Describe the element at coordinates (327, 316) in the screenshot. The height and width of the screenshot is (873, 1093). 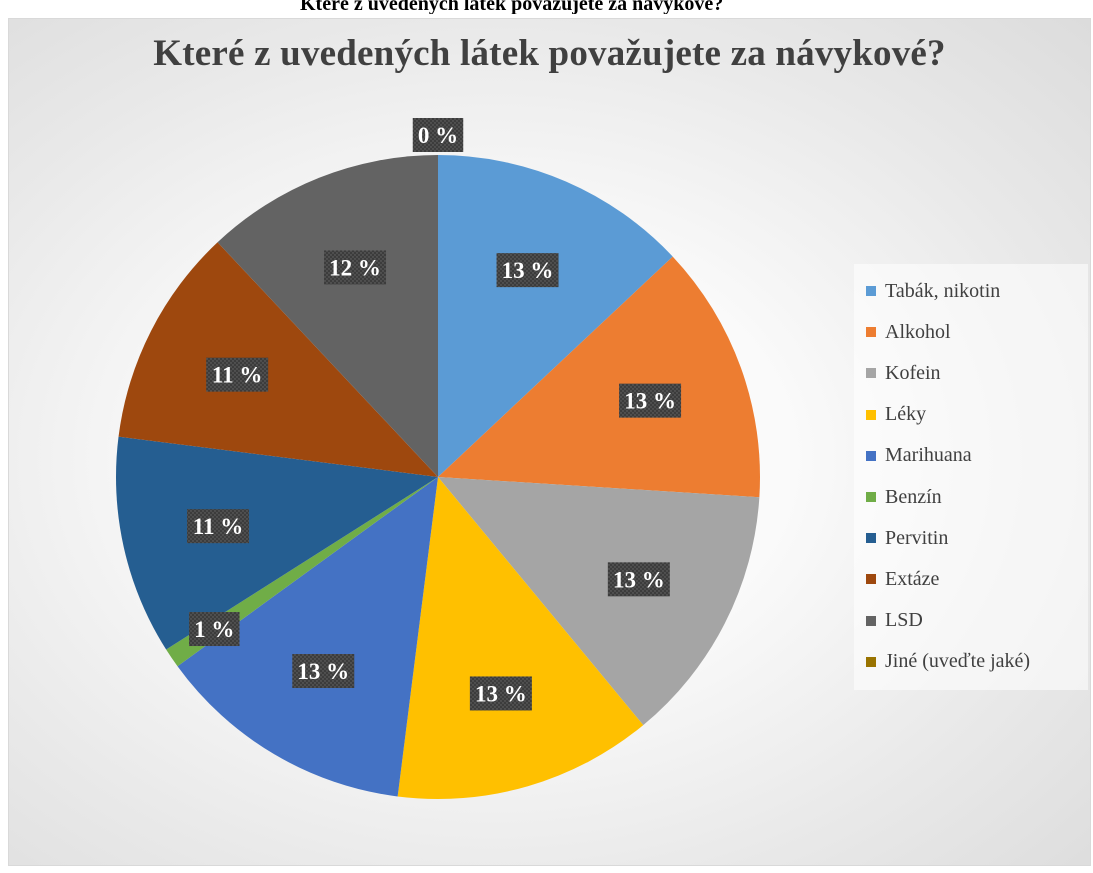
I see `pie-slice-lsd` at that location.